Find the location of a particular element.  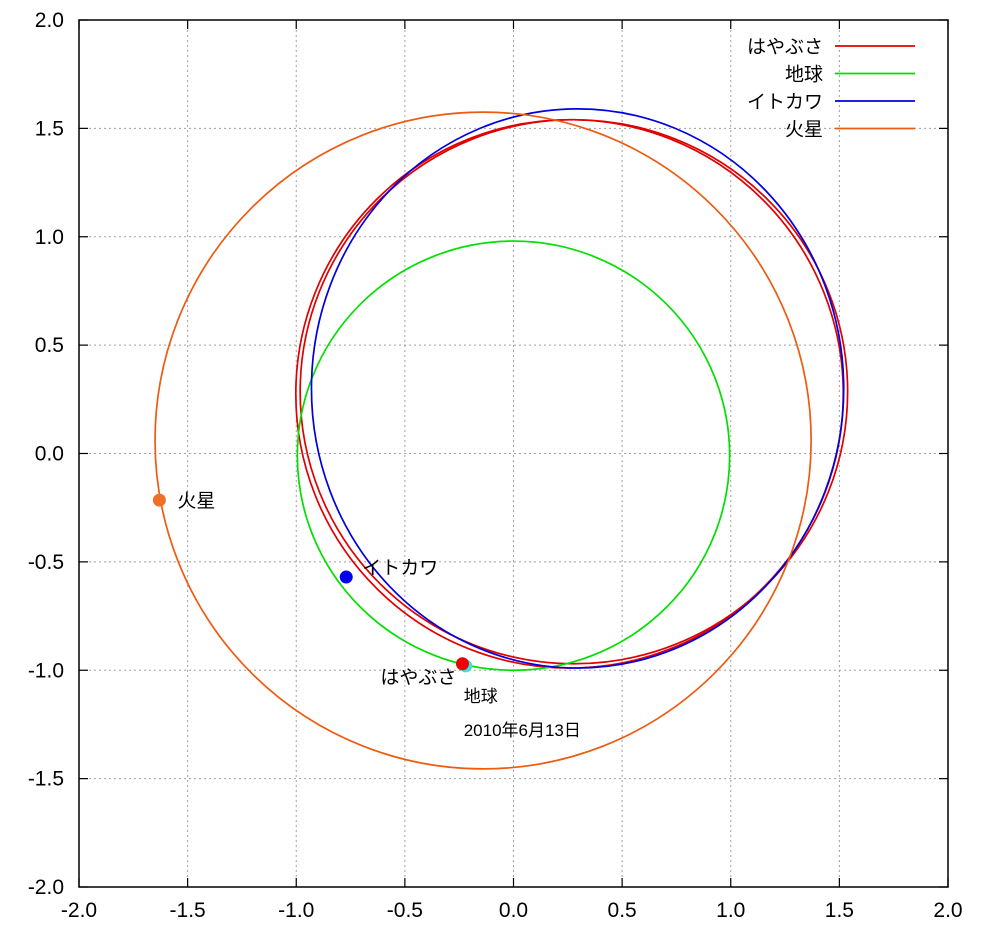

y-tick-label: 2.0 is located at coordinates (49, 20).